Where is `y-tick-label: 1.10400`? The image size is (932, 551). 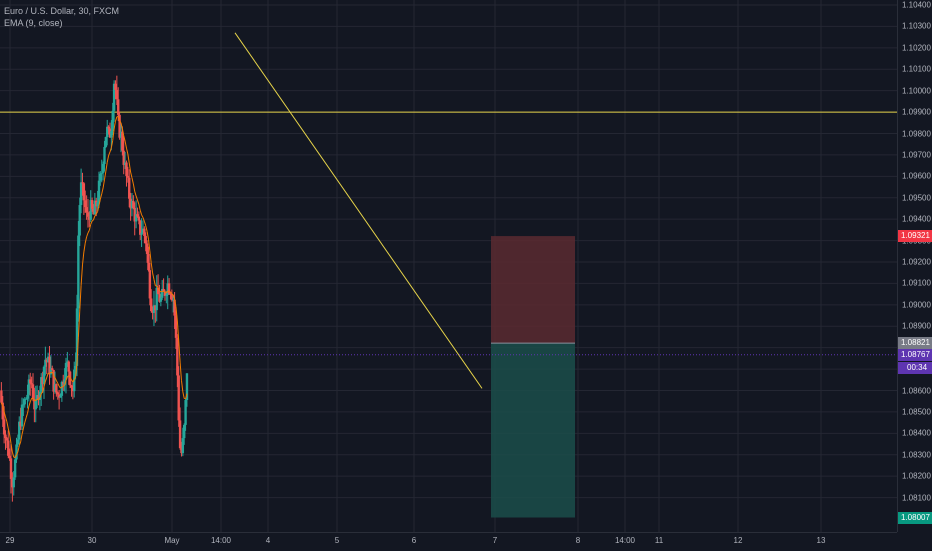
y-tick-label: 1.10400 is located at coordinates (916, 5).